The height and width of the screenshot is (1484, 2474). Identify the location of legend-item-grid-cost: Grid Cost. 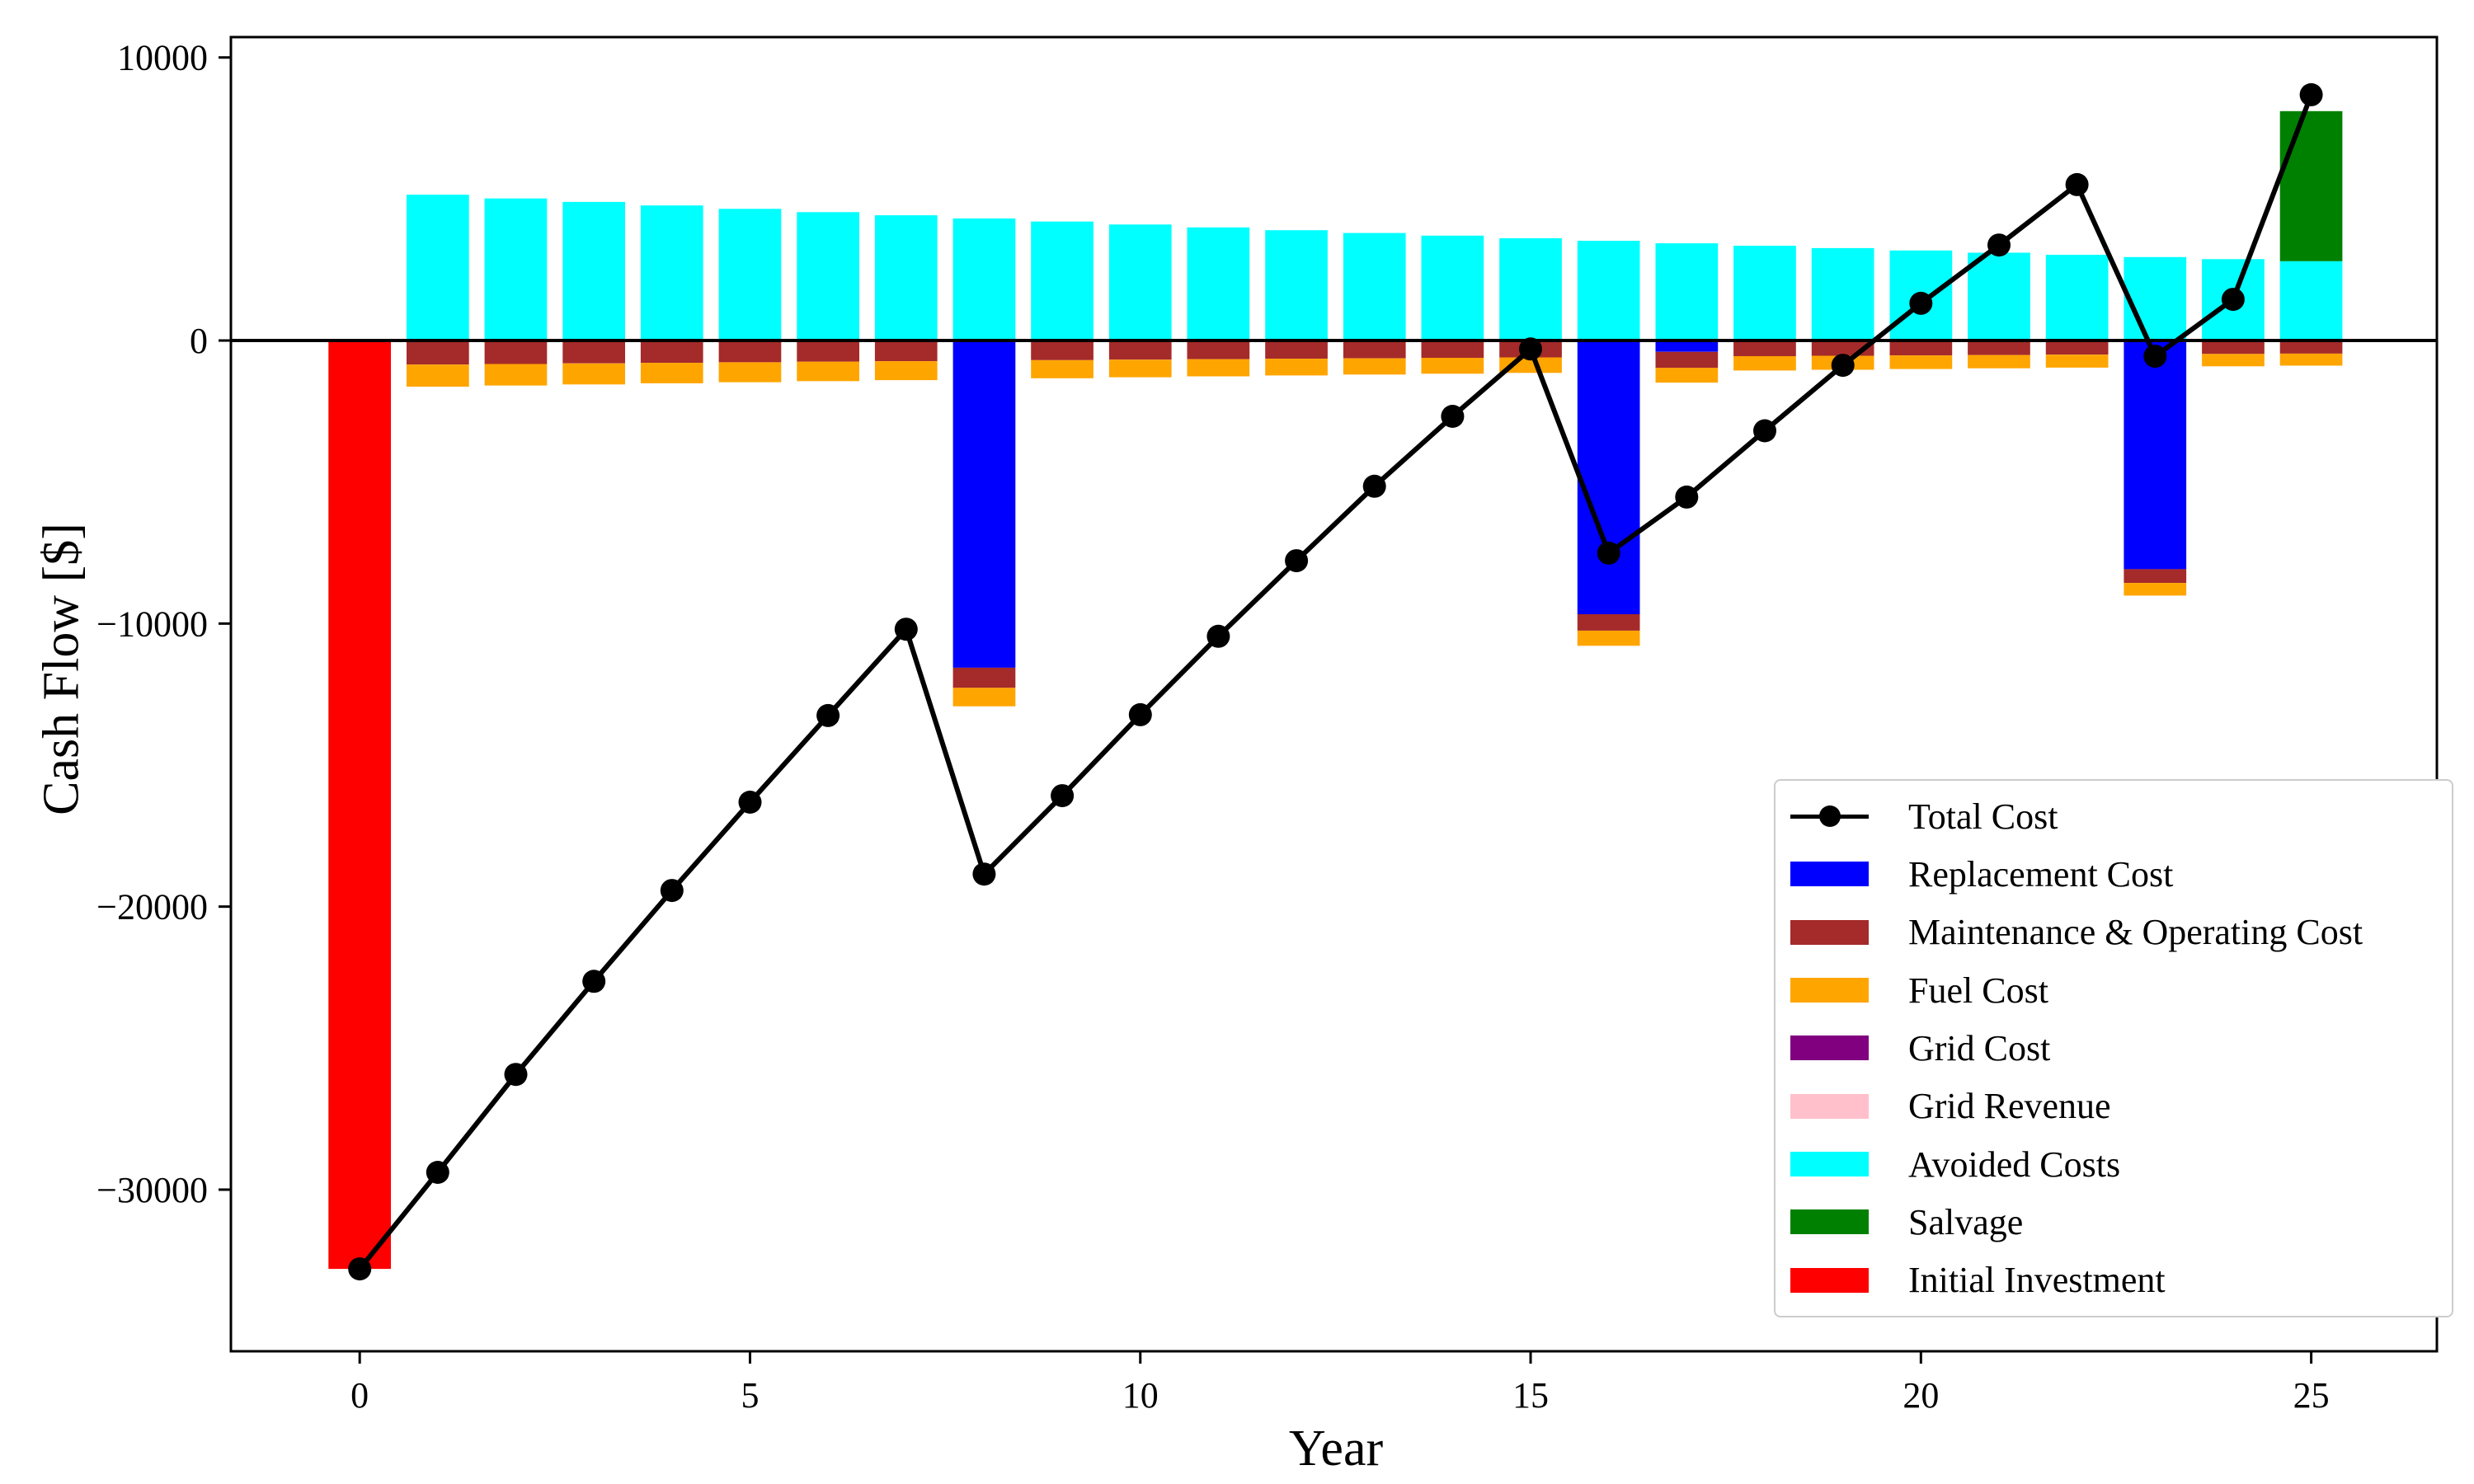
(2116, 1048).